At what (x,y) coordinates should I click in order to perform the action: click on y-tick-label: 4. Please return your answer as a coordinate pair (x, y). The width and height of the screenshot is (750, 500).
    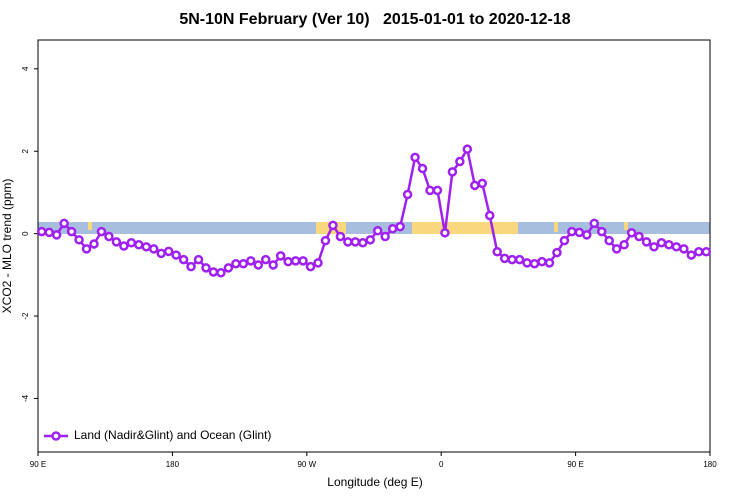
    Looking at the image, I should click on (25, 68).